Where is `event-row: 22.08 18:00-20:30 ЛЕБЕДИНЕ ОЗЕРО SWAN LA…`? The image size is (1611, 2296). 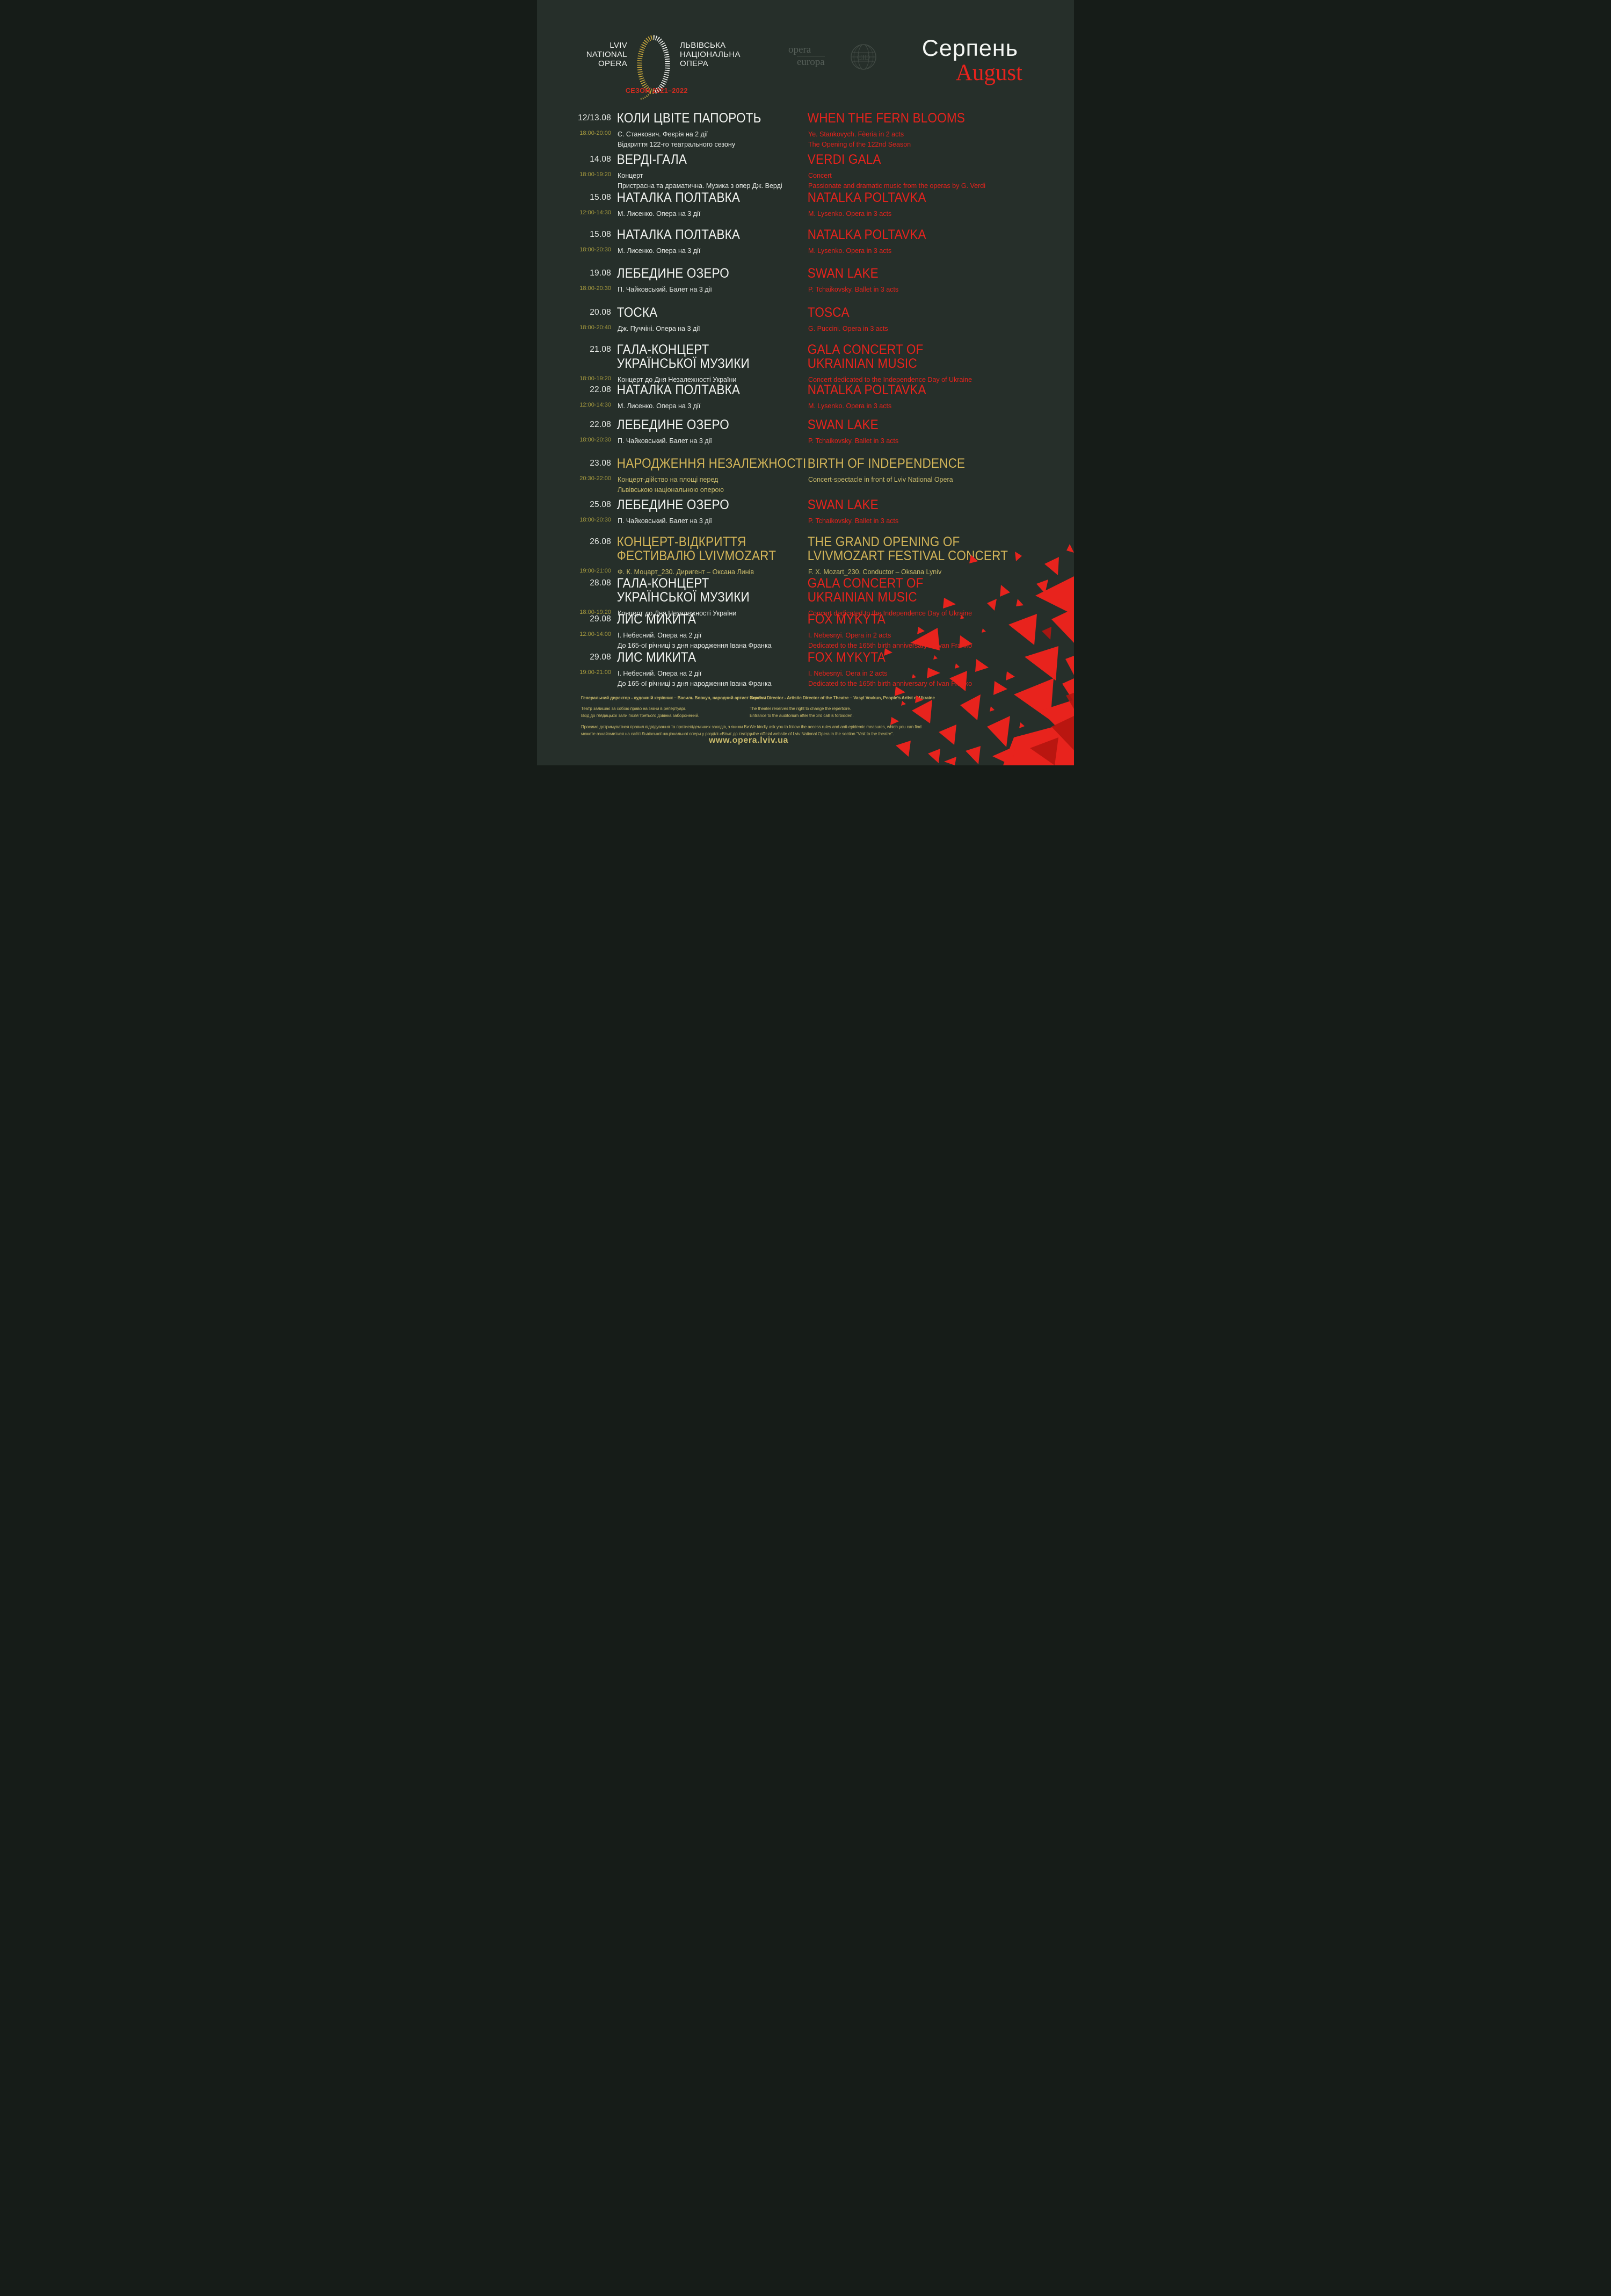 event-row: 22.08 18:00-20:30 ЛЕБЕДИНЕ ОЗЕРО SWAN LA… is located at coordinates (793, 432).